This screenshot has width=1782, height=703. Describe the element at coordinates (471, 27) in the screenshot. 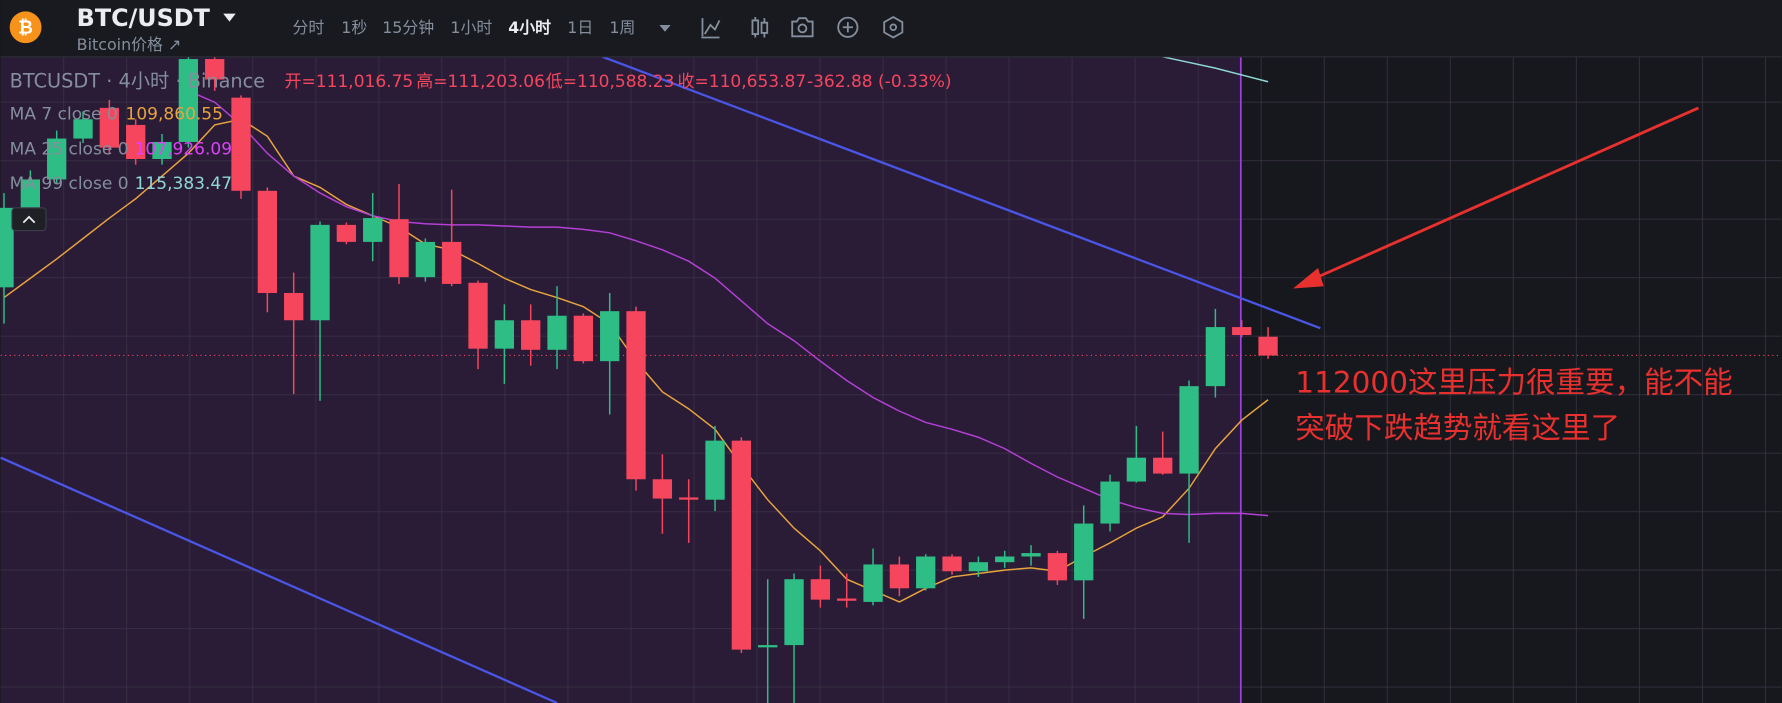

I see `interval-button: 1小时` at that location.